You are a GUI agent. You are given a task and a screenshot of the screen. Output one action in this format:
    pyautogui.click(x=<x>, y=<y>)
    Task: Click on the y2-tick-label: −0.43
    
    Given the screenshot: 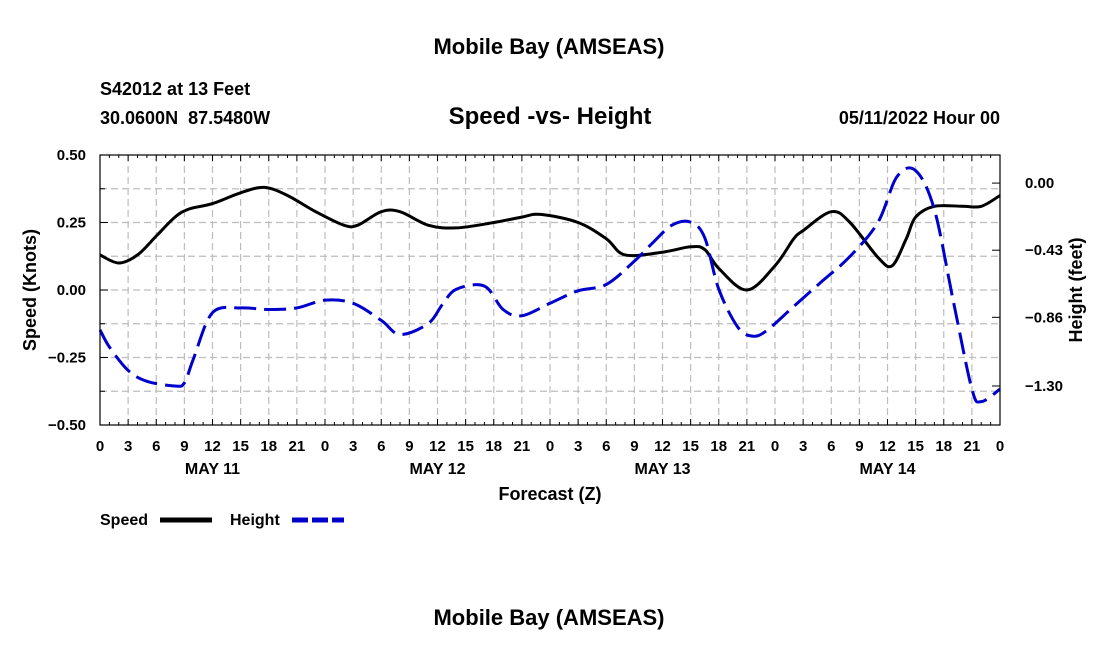 What is the action you would take?
    pyautogui.click(x=1044, y=250)
    